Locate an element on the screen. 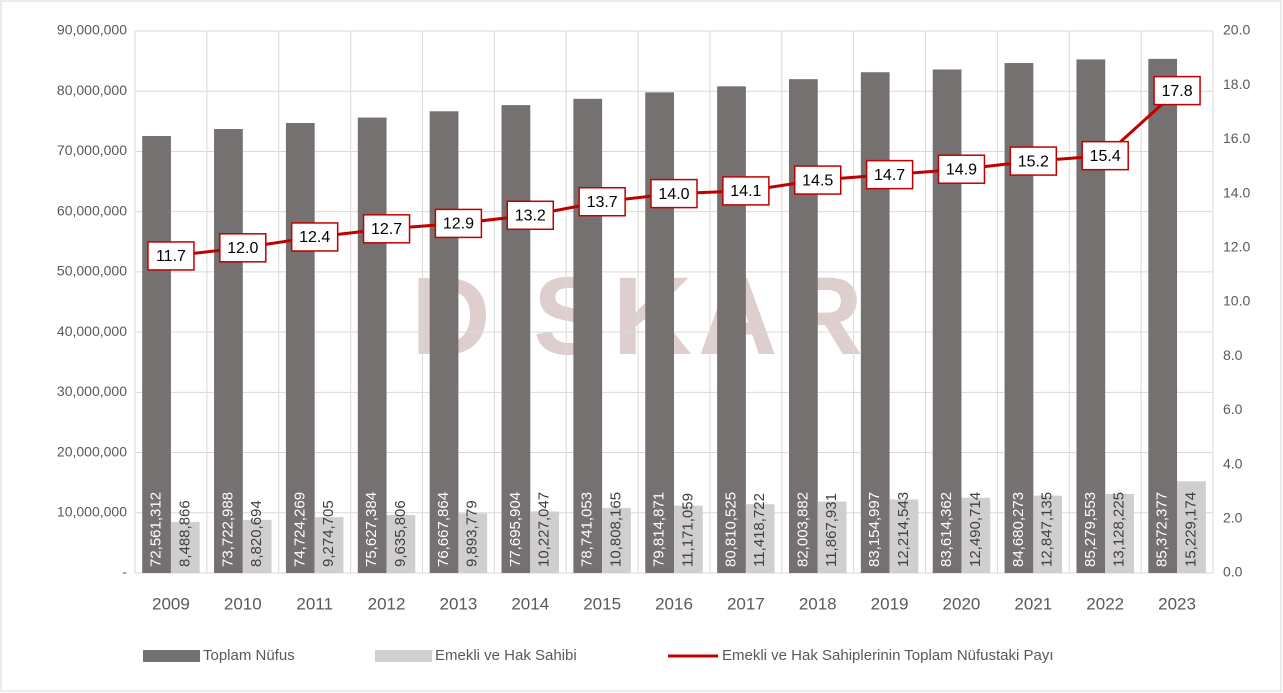 The image size is (1283, 693). bar-value-label: 83,614,362 is located at coordinates (946, 529).